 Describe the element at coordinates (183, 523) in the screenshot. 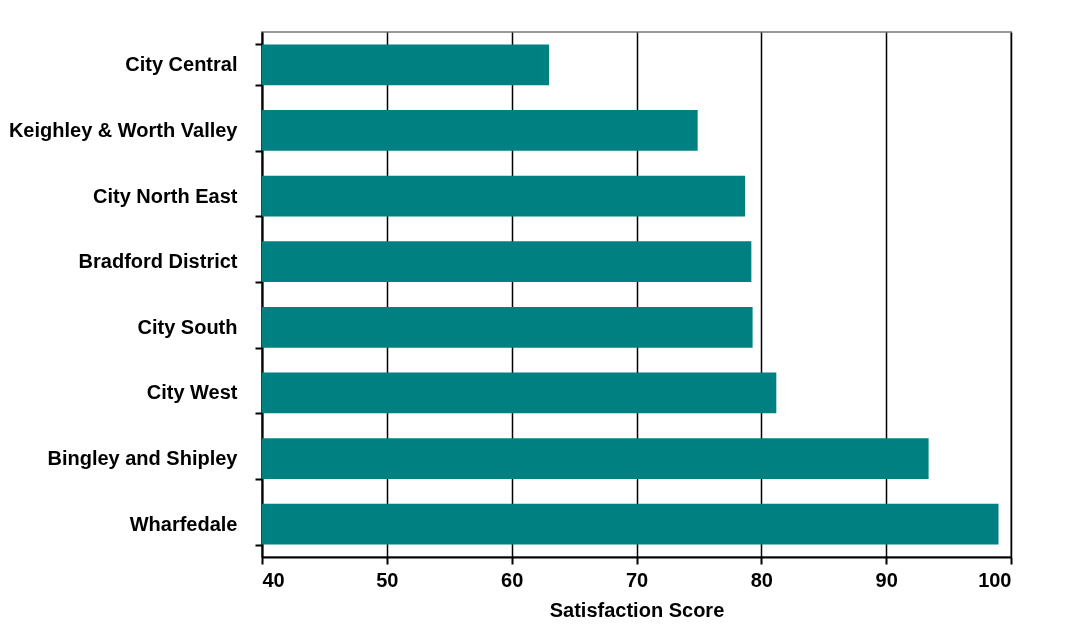

I see `y-tick-label: Wharfedale` at that location.